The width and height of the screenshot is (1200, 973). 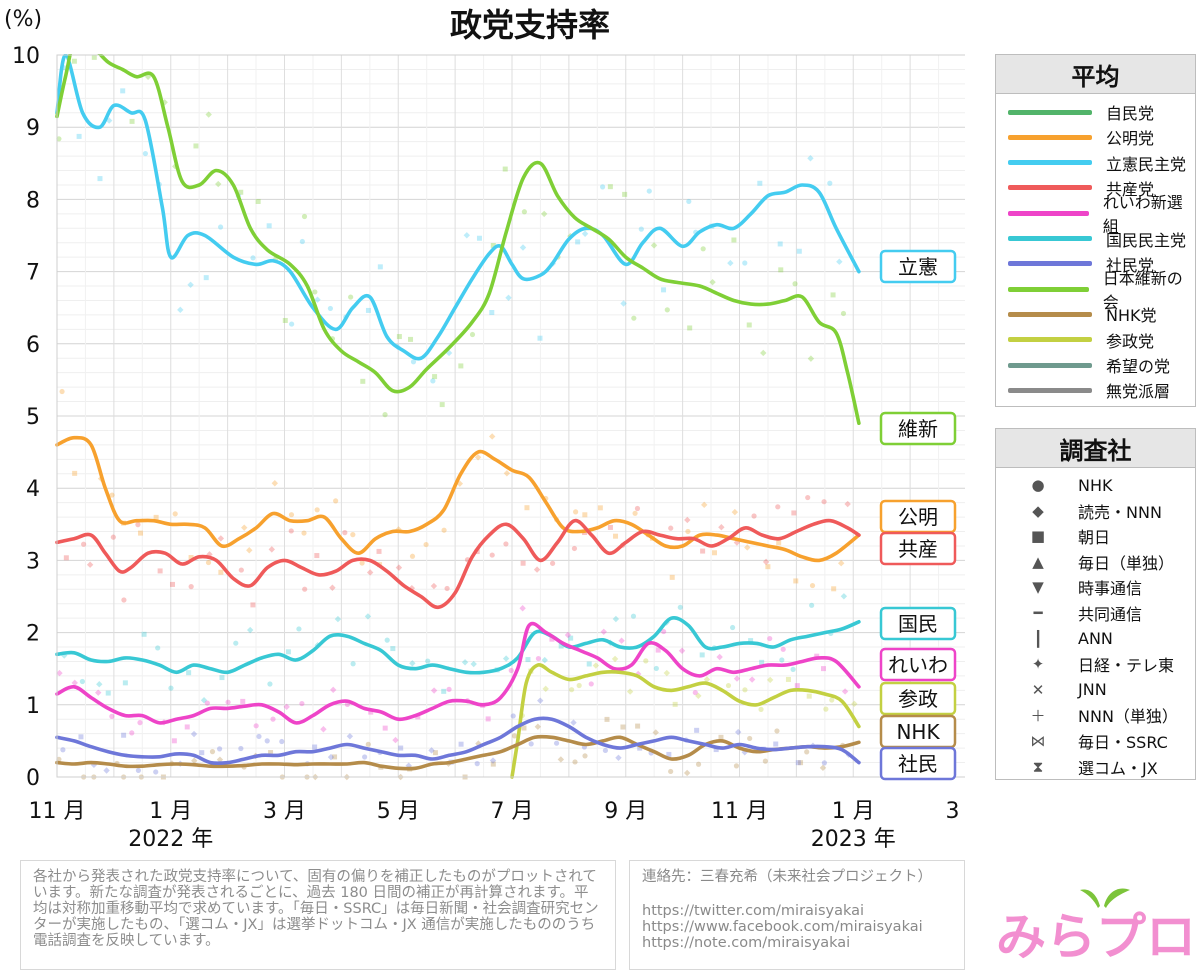 What do you see at coordinates (739, 811) in the screenshot?
I see `x-tick-label: 11 月` at bounding box center [739, 811].